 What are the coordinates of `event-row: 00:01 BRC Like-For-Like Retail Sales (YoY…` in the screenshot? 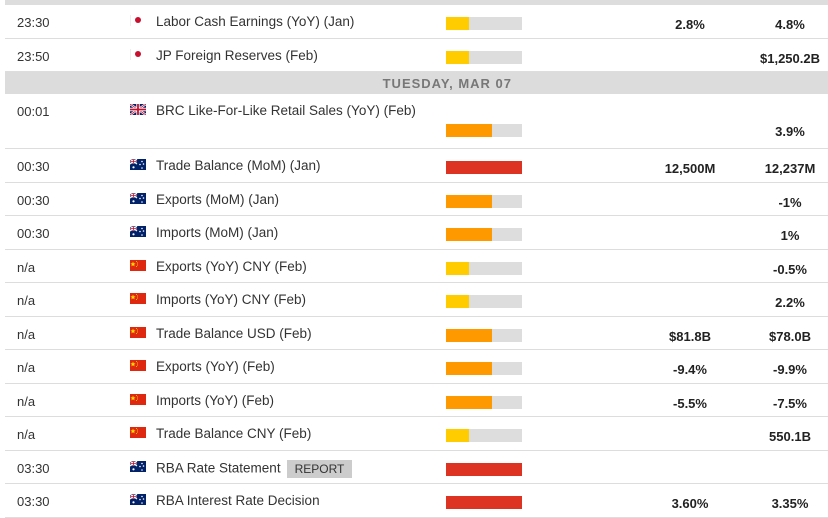 It's located at (416, 121).